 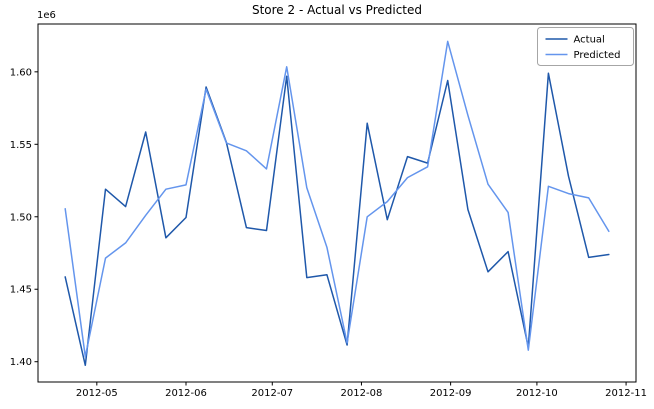 What do you see at coordinates (46, 15) in the screenshot?
I see `y-axis-offset-label: 1e6` at bounding box center [46, 15].